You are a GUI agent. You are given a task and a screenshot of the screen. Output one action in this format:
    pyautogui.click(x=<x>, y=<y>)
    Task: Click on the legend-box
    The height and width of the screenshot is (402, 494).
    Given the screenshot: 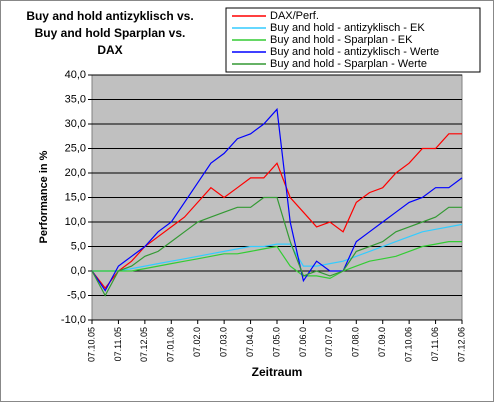 What is the action you would take?
    pyautogui.click(x=353, y=40)
    